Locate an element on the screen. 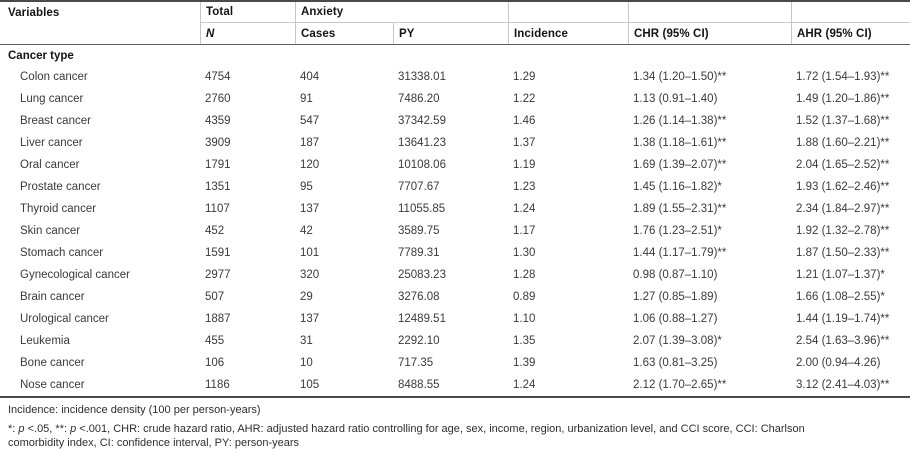 This screenshot has width=910, height=454. cell-ahr: 2.04 (1.65–2.52)** is located at coordinates (843, 165).